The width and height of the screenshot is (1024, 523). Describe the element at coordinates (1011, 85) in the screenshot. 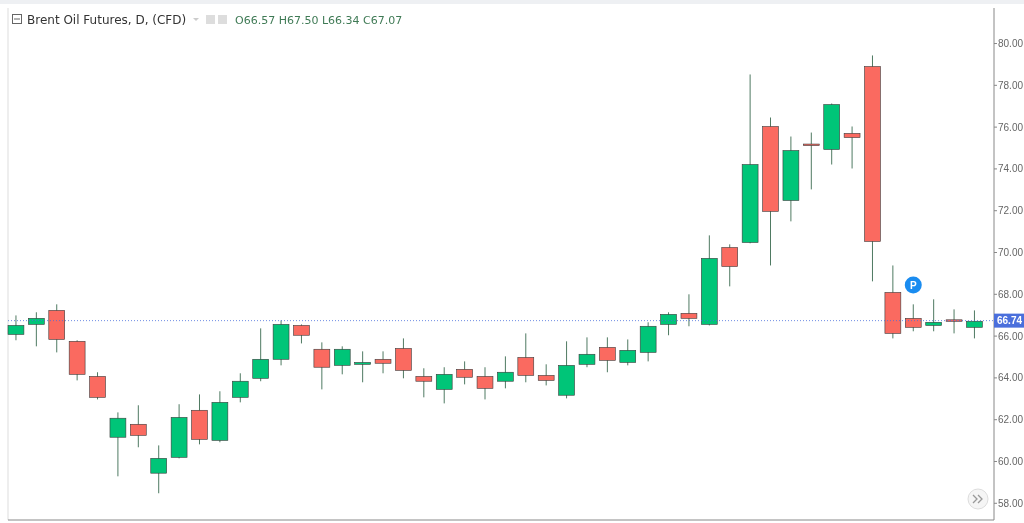

I see `y-tick-label: 78.00` at that location.